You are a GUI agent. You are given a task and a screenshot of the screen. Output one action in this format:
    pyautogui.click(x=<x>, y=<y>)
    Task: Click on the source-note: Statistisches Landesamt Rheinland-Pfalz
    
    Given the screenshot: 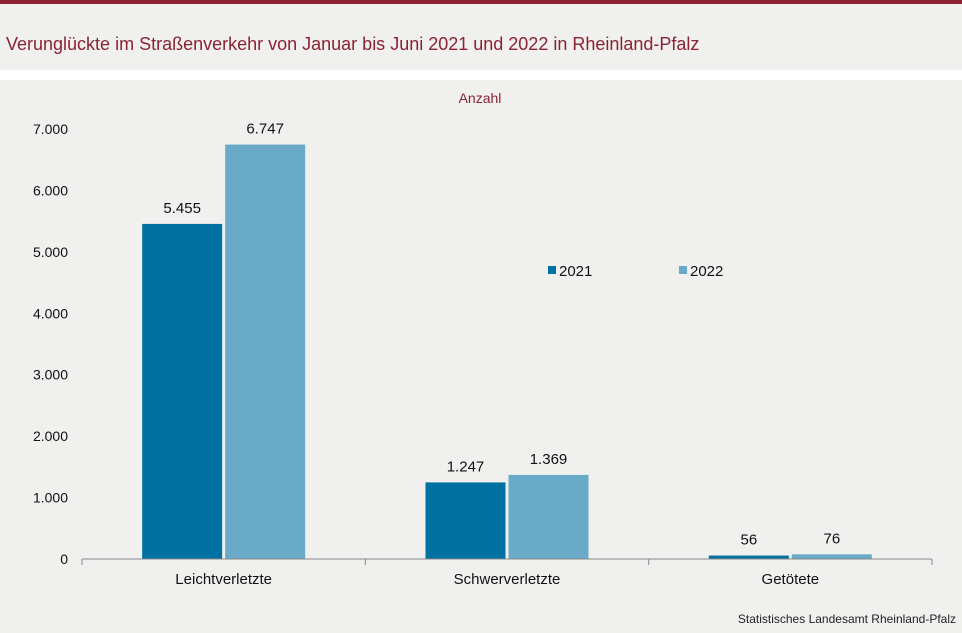 What is the action you would take?
    pyautogui.click(x=846, y=619)
    